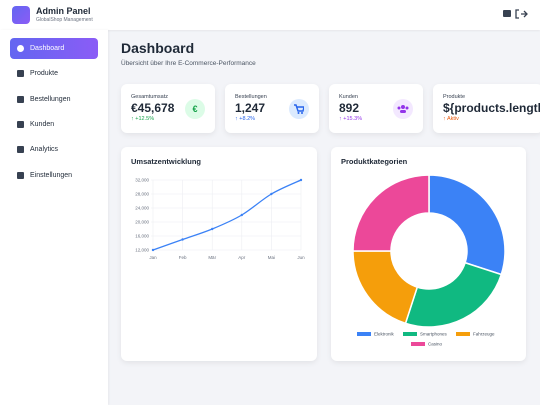 This screenshot has height=405, width=540. I want to click on nav-item: Analytics, so click(54, 149).